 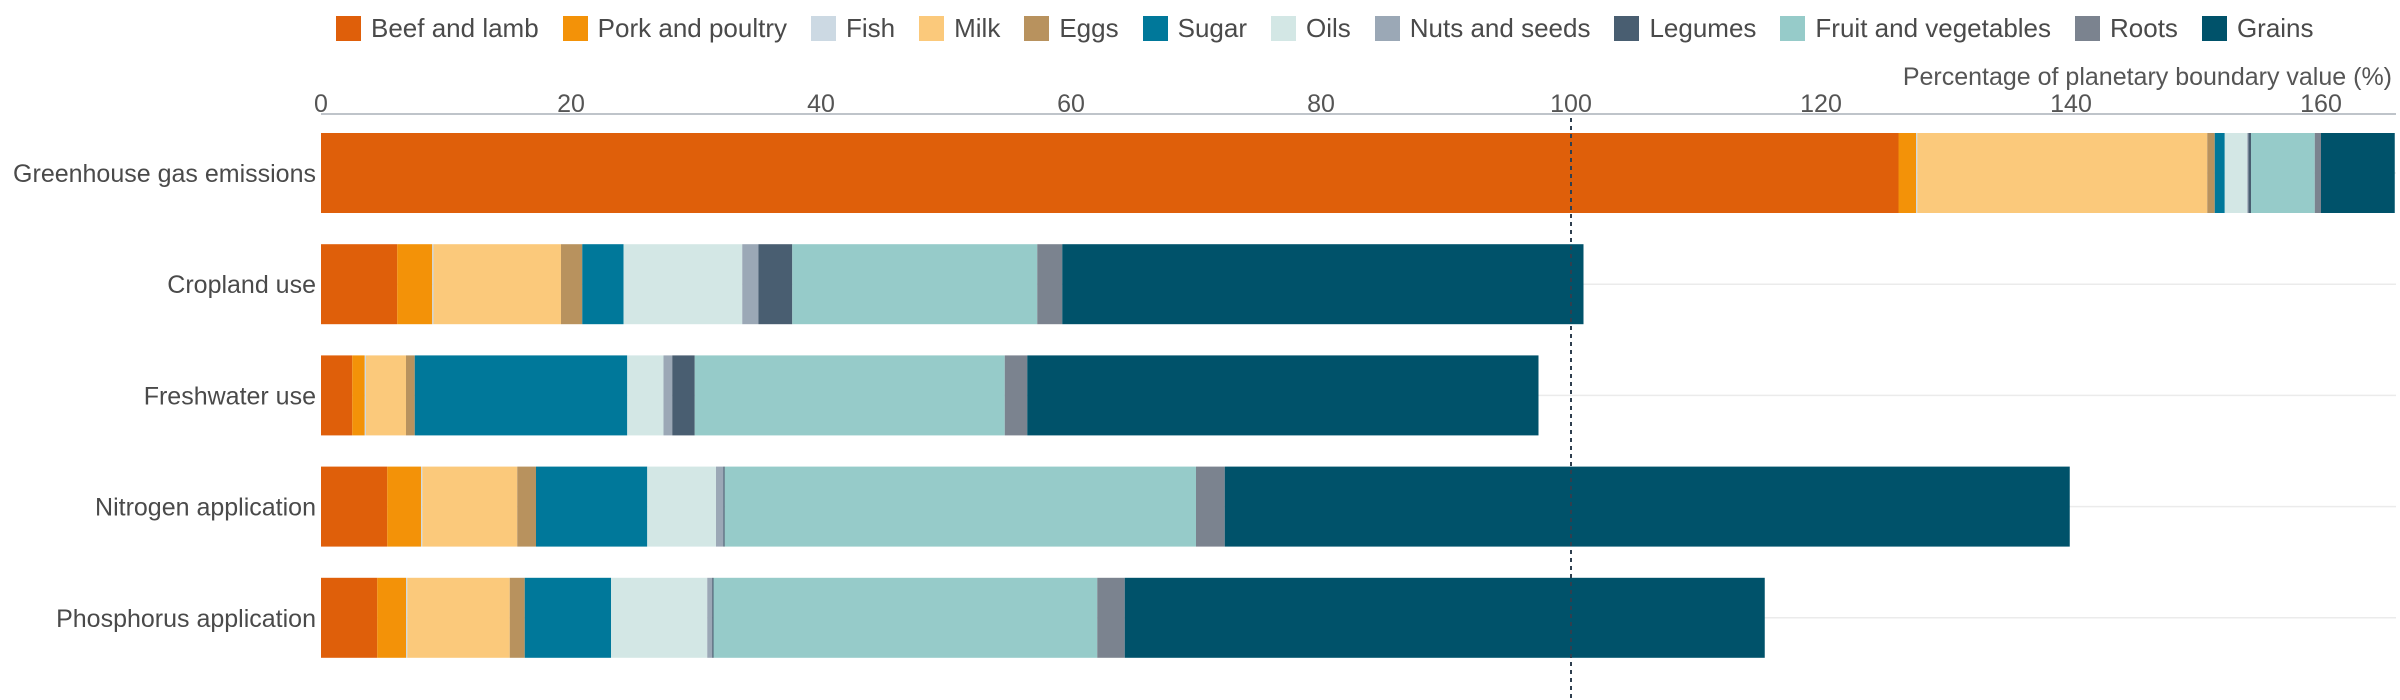 What do you see at coordinates (321, 104) in the screenshot?
I see `x-tick-label: 0` at bounding box center [321, 104].